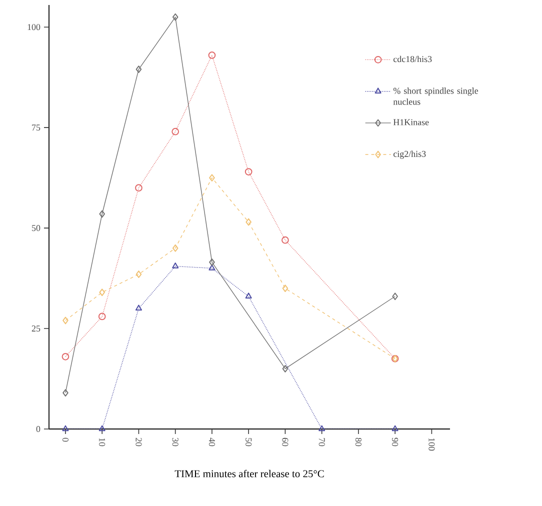 The height and width of the screenshot is (506, 542). What do you see at coordinates (36, 329) in the screenshot?
I see `y-tick-label: 25` at bounding box center [36, 329].